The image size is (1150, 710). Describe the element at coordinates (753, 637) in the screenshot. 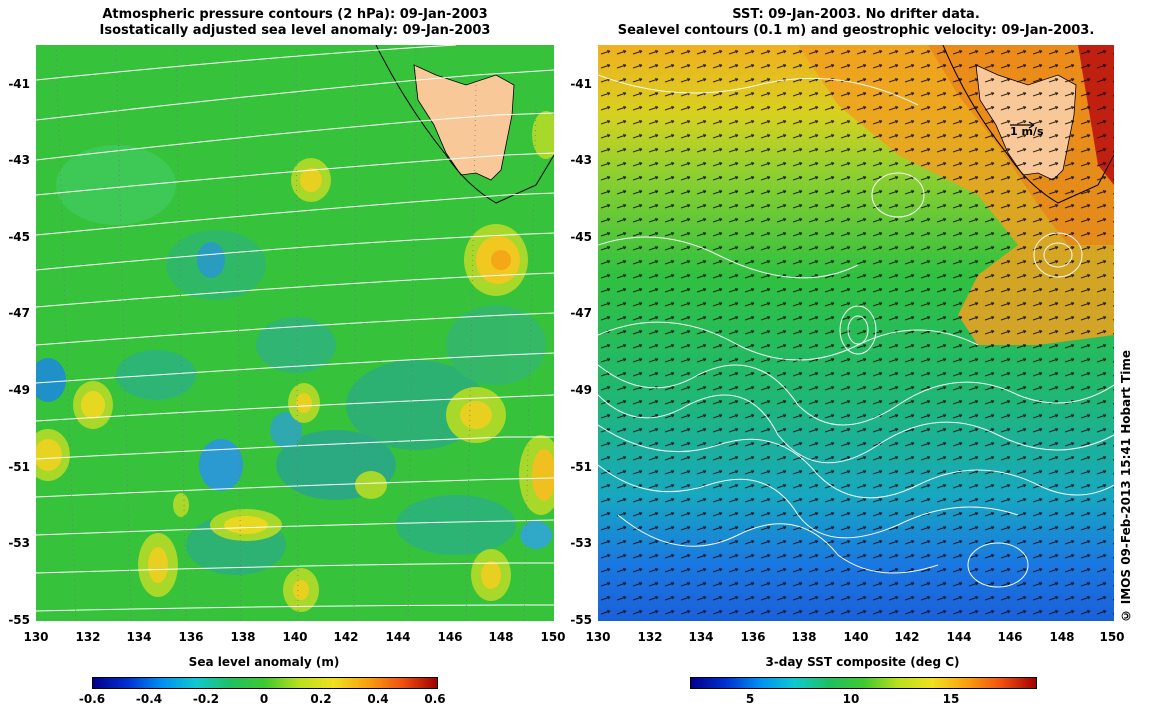

I see `right-x-tick: 136` at that location.